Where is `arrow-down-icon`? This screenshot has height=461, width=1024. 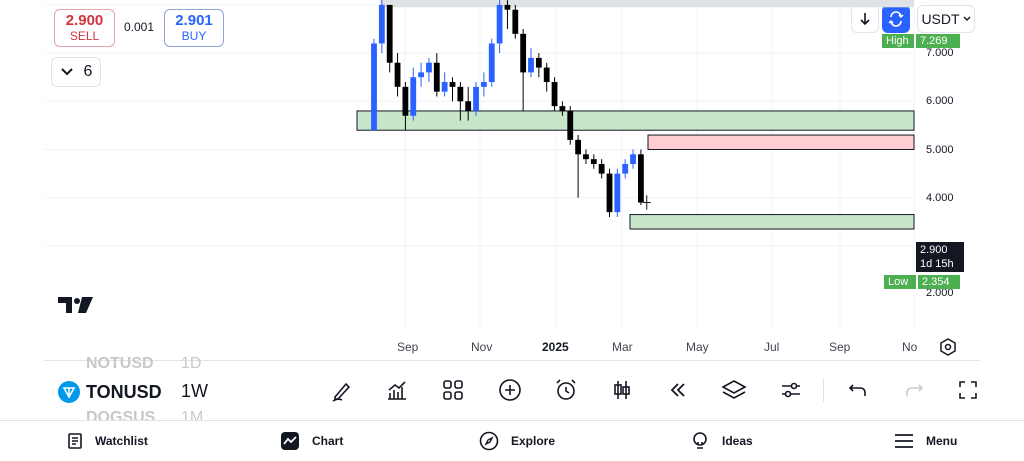
arrow-down-icon is located at coordinates (865, 19).